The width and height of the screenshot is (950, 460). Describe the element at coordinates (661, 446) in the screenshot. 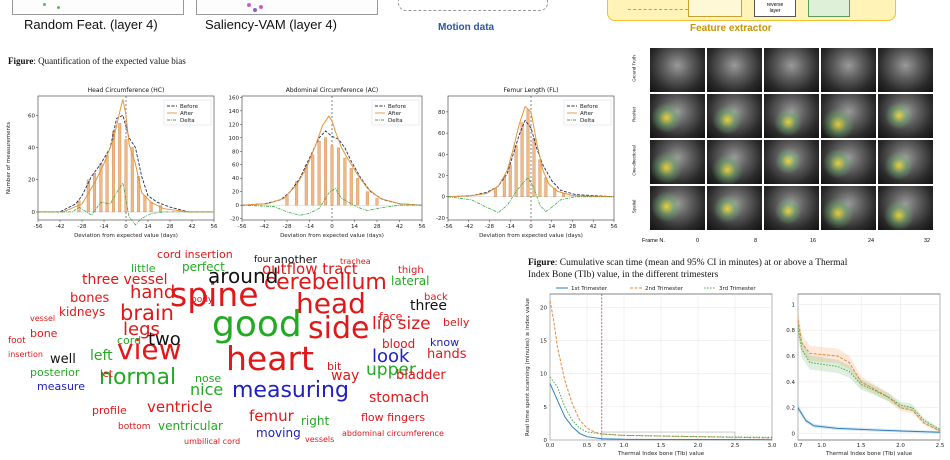

I see `x-tick-label: 1.5` at that location.